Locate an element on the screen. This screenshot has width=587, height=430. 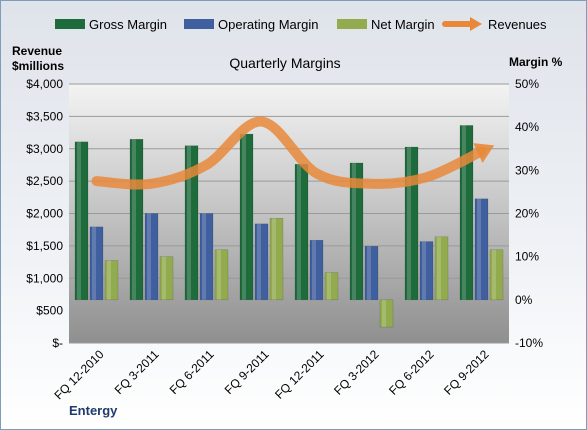
legend-label-gross-margin: Gross Margin is located at coordinates (128, 24).